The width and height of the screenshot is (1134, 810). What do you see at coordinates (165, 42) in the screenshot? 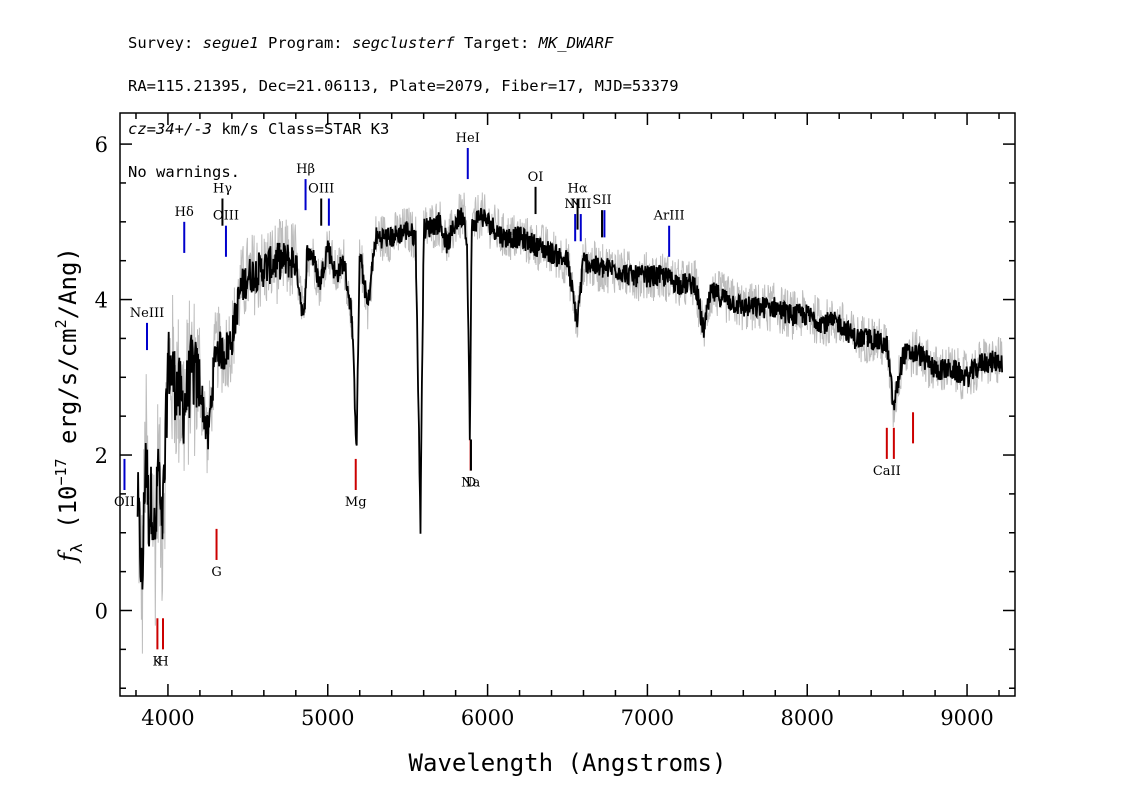
I see `survey-label: Survey:` at bounding box center [165, 42].